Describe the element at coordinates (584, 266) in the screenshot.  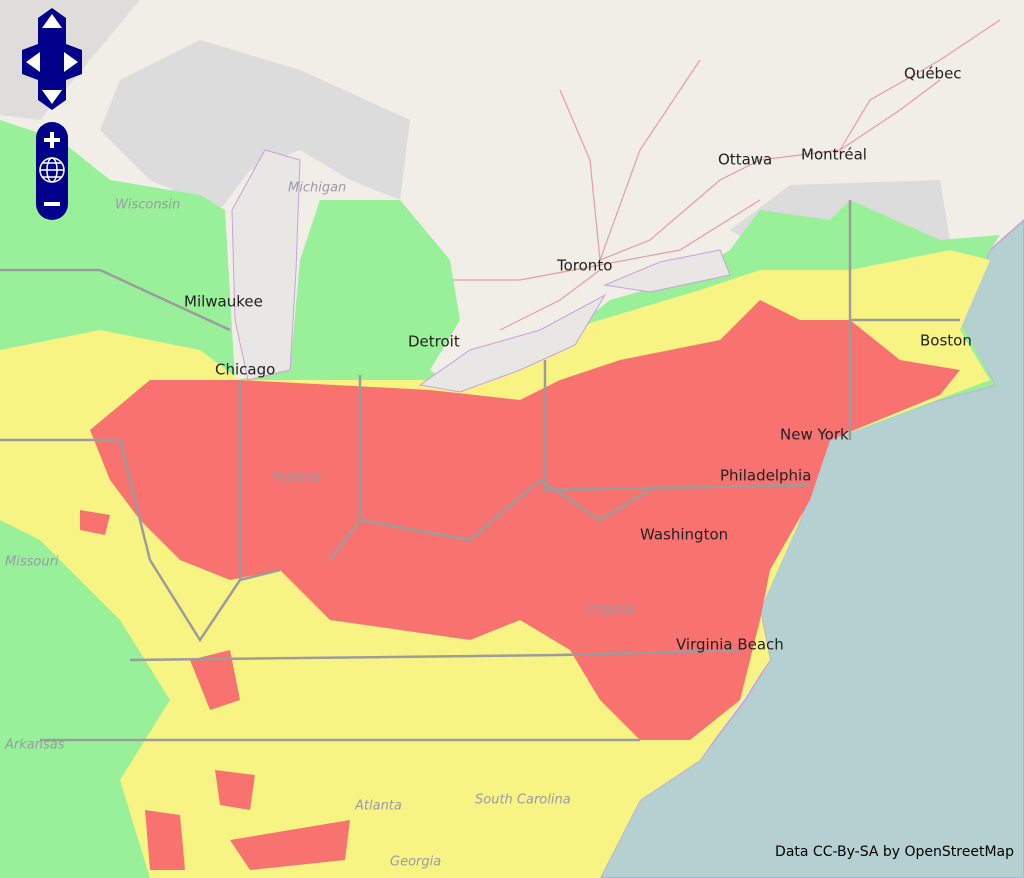
I see `city-label: Toronto` at that location.